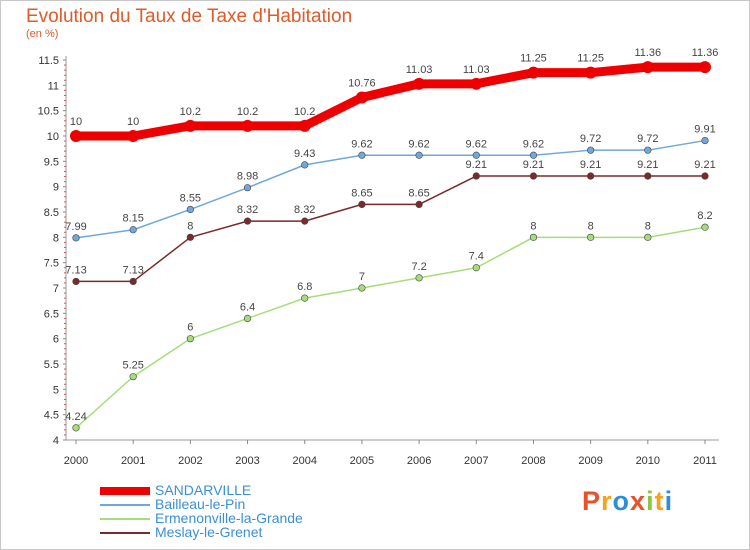 This screenshot has width=750, height=550. What do you see at coordinates (607, 501) in the screenshot?
I see `logo-letter: r` at bounding box center [607, 501].